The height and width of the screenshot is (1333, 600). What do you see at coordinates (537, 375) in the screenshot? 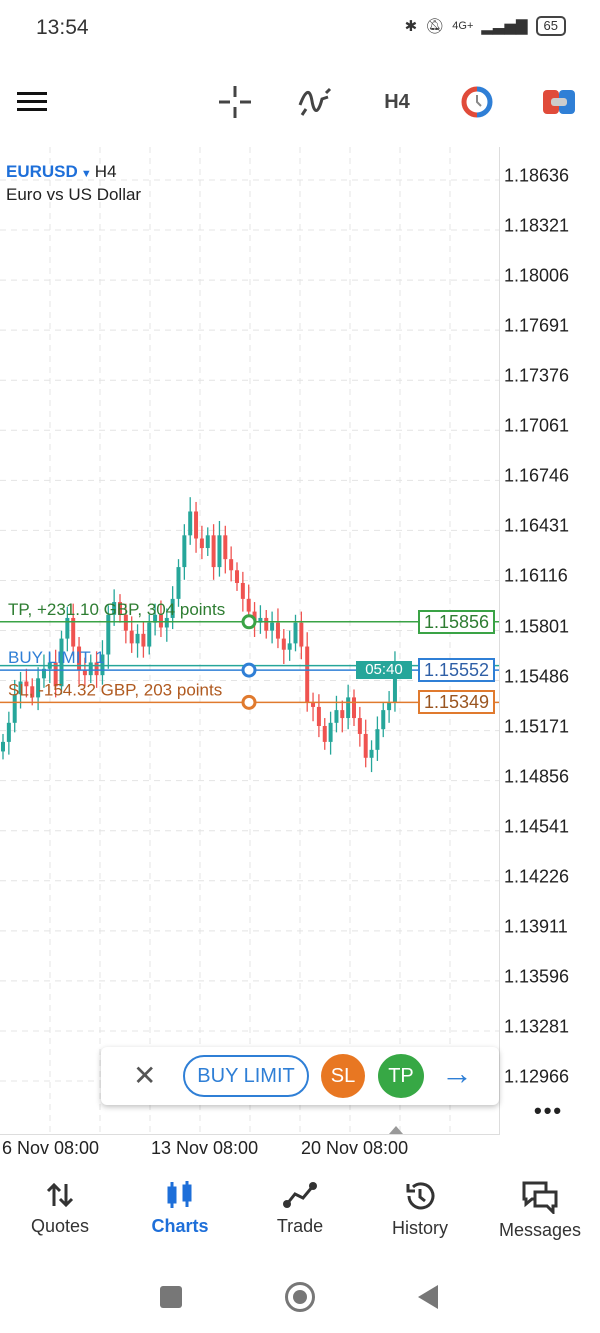
I see `price-tick: 1.17376` at bounding box center [537, 375].